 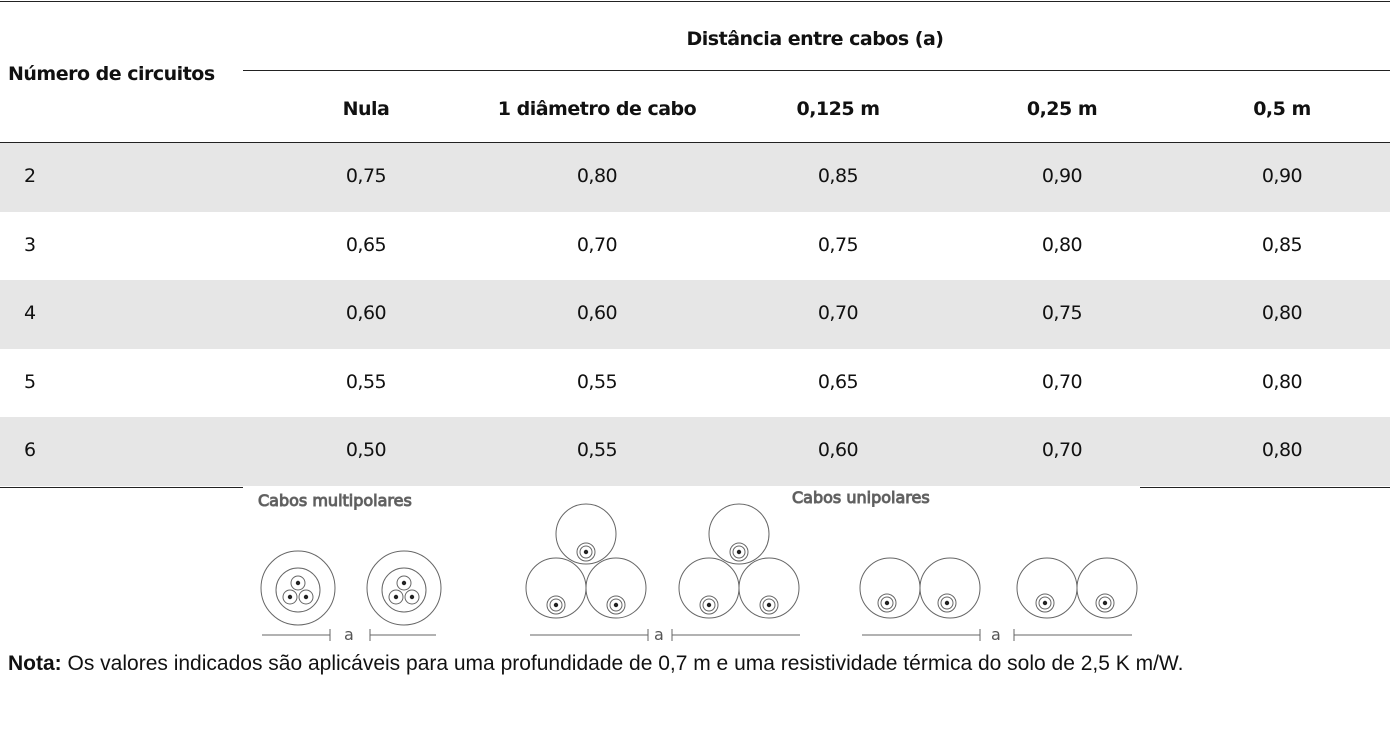 What do you see at coordinates (30, 176) in the screenshot?
I see `table-cell: 2` at bounding box center [30, 176].